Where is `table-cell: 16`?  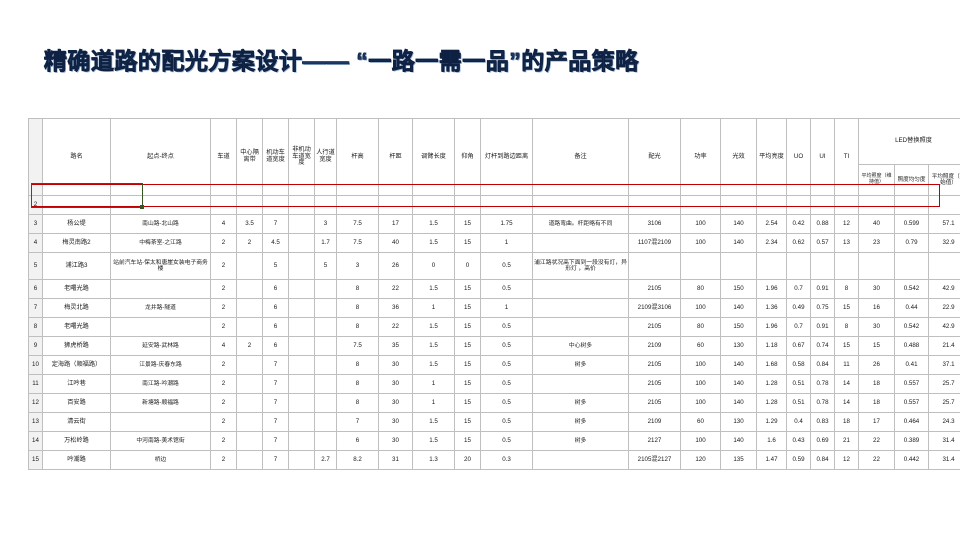 table-cell: 16 is located at coordinates (876, 308).